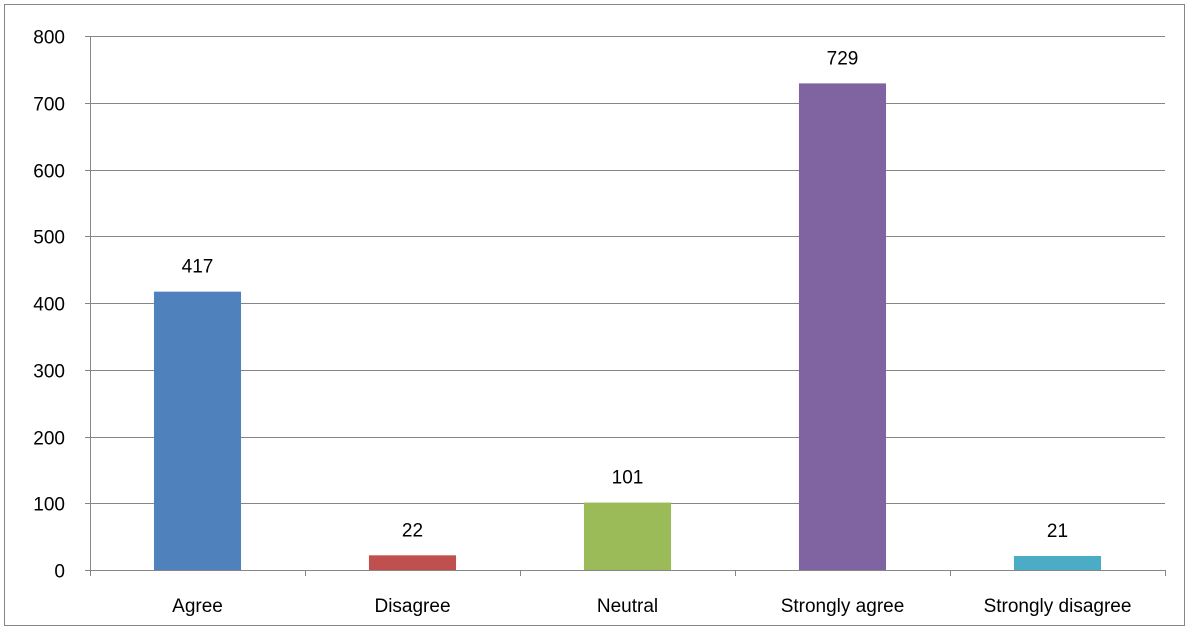 The width and height of the screenshot is (1192, 632). I want to click on bar-disagree, so click(412, 562).